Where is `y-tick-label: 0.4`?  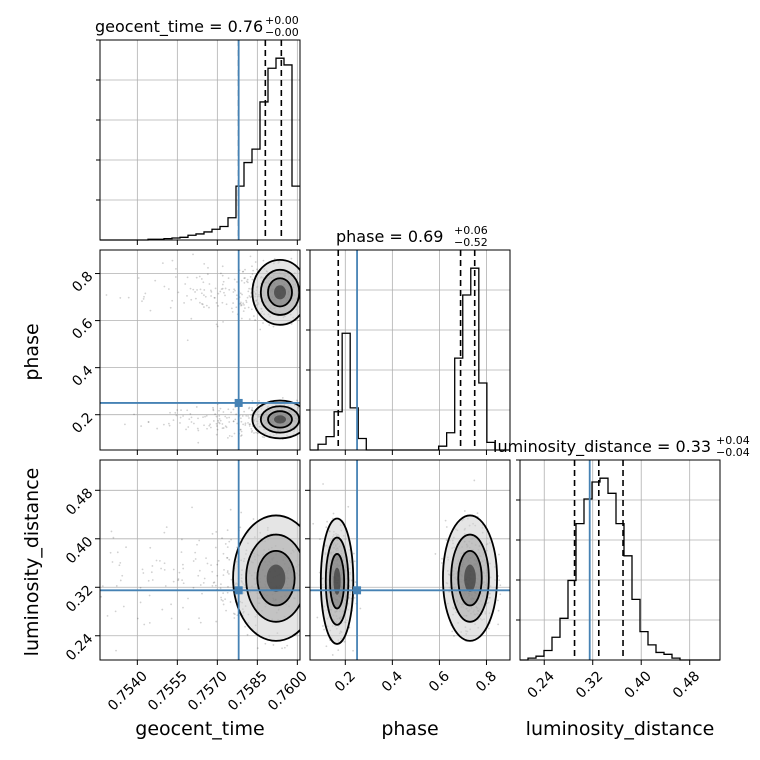
y-tick-label: 0.4 is located at coordinates (82, 376).